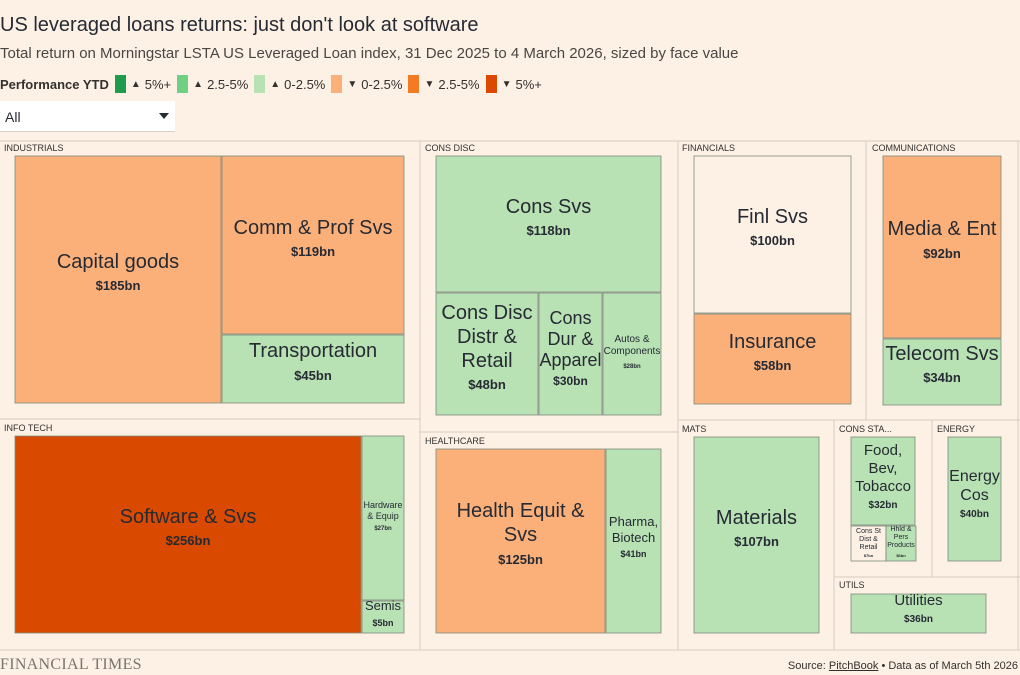 This screenshot has width=1020, height=675. Describe the element at coordinates (520, 559) in the screenshot. I see `tile-value: $125bn` at that location.